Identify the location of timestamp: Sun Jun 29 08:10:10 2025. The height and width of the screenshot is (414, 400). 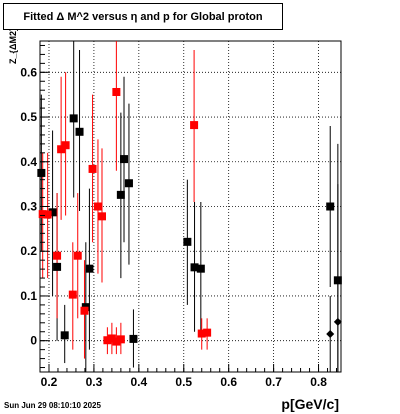
(52, 405).